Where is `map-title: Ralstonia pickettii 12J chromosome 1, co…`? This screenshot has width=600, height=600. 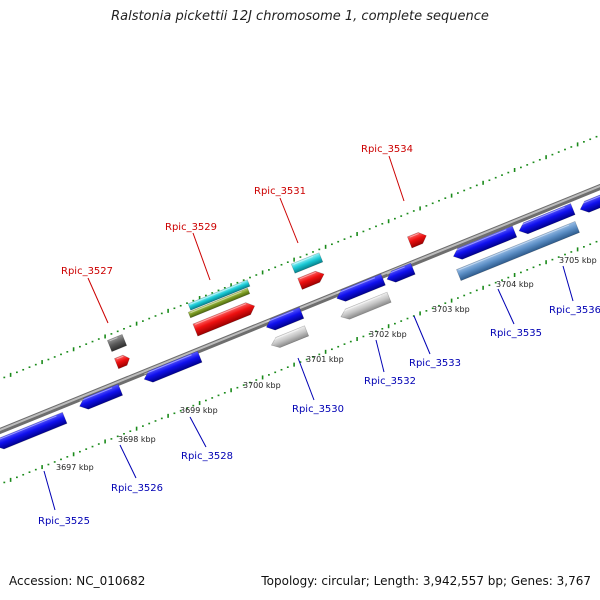
map-title: Ralstonia pickettii 12J chromosome 1, co… is located at coordinates (300, 16).